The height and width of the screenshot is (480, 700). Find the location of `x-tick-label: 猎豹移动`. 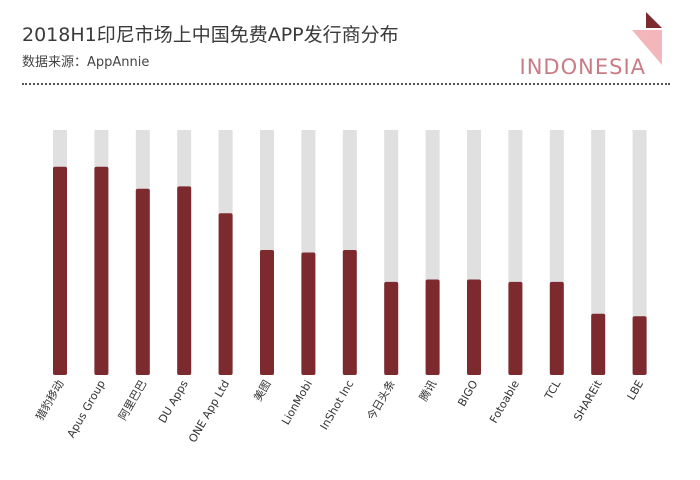

x-tick-label: 猎豹移动 is located at coordinates (49, 400).